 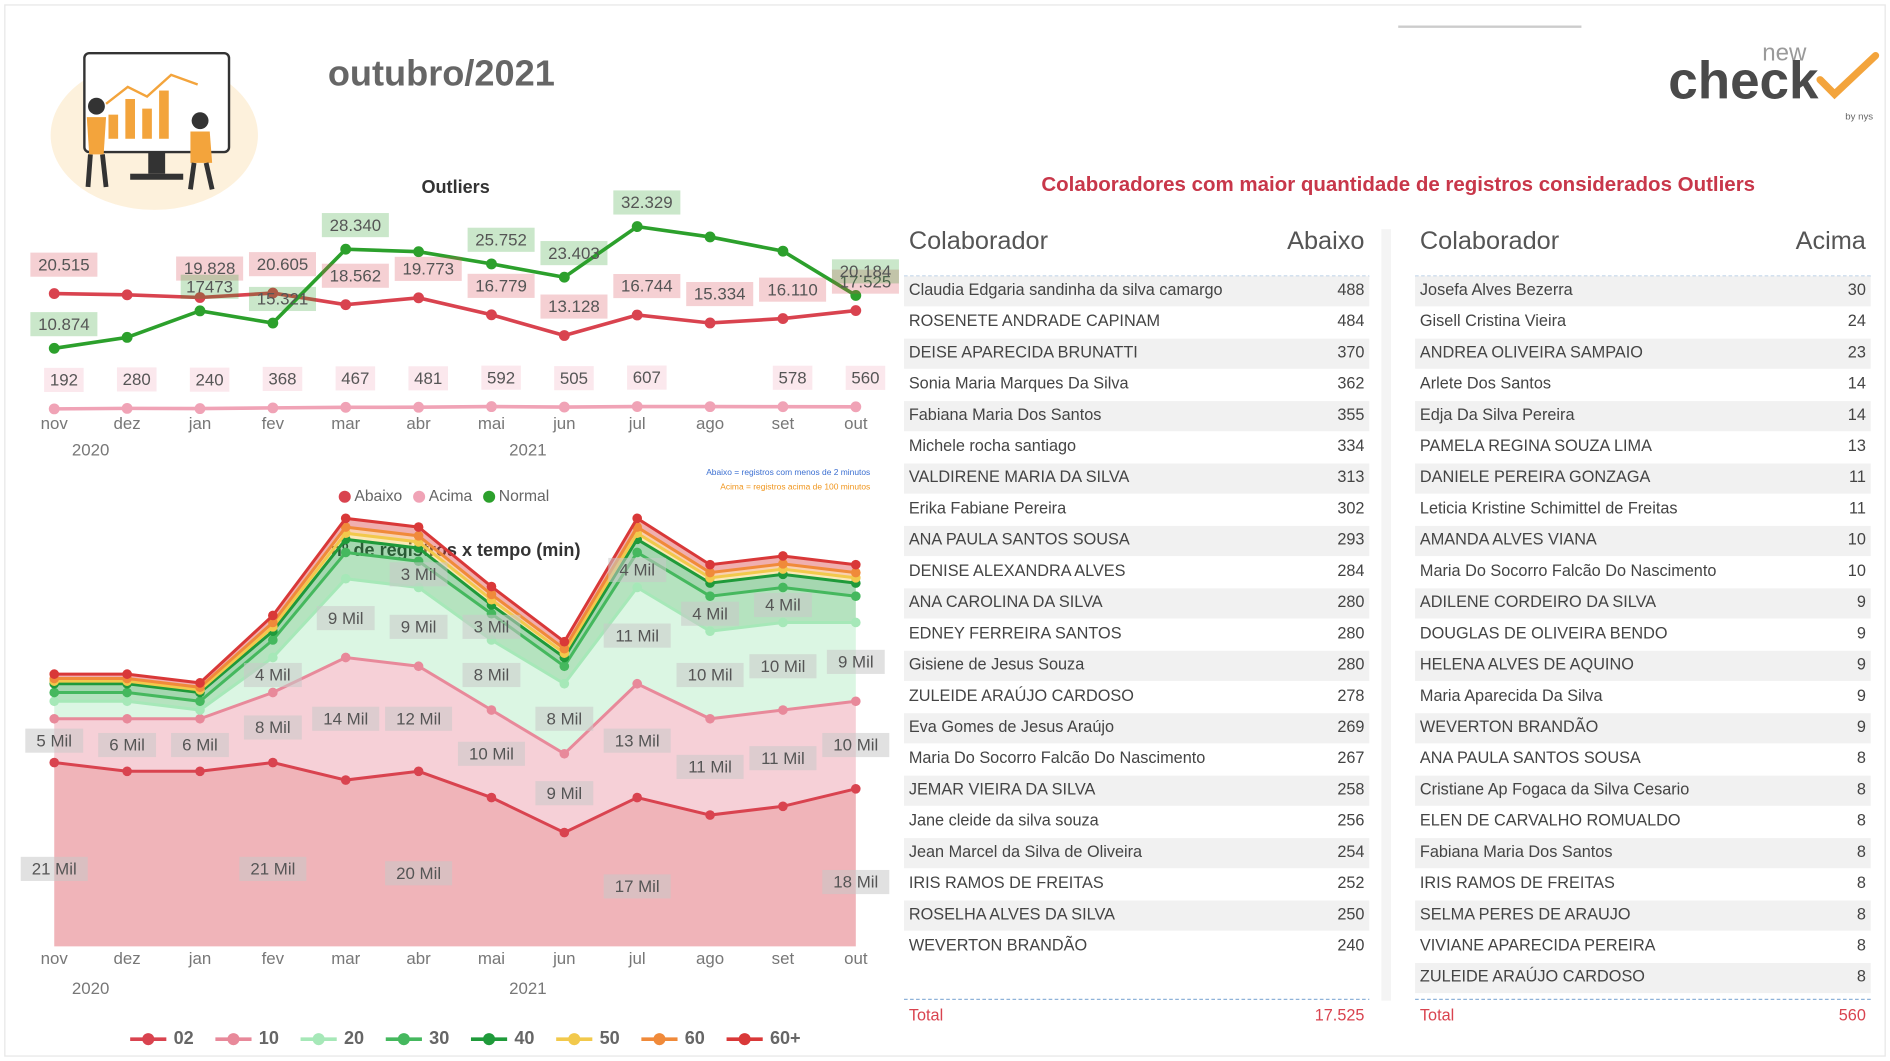 What do you see at coordinates (720, 294) in the screenshot?
I see `data-label: 15.334` at bounding box center [720, 294].